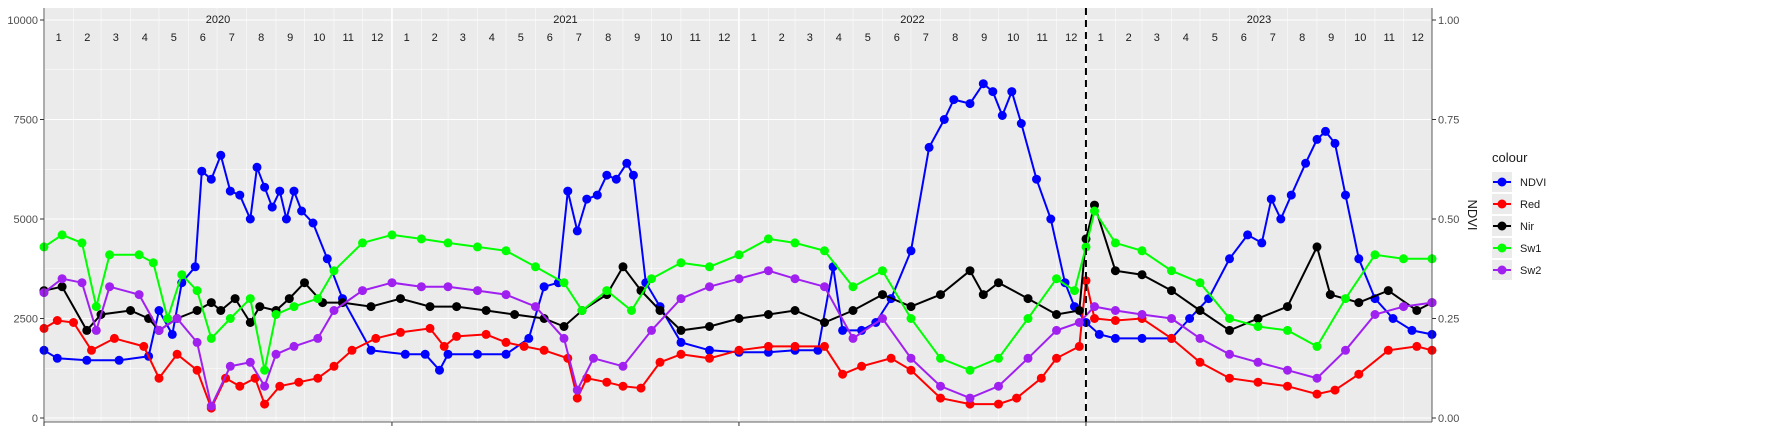 The height and width of the screenshot is (442, 1773). Describe the element at coordinates (203, 38) in the screenshot. I see `month-label: 6` at that location.